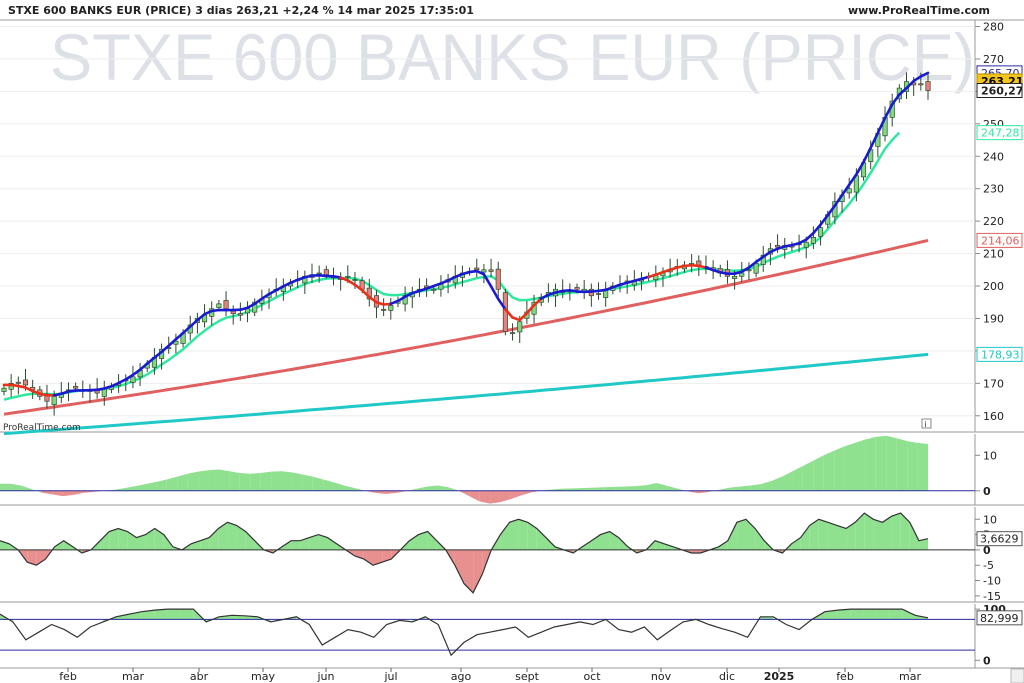  What do you see at coordinates (992, 581) in the screenshot?
I see `y-tick-label: -10` at bounding box center [992, 581].